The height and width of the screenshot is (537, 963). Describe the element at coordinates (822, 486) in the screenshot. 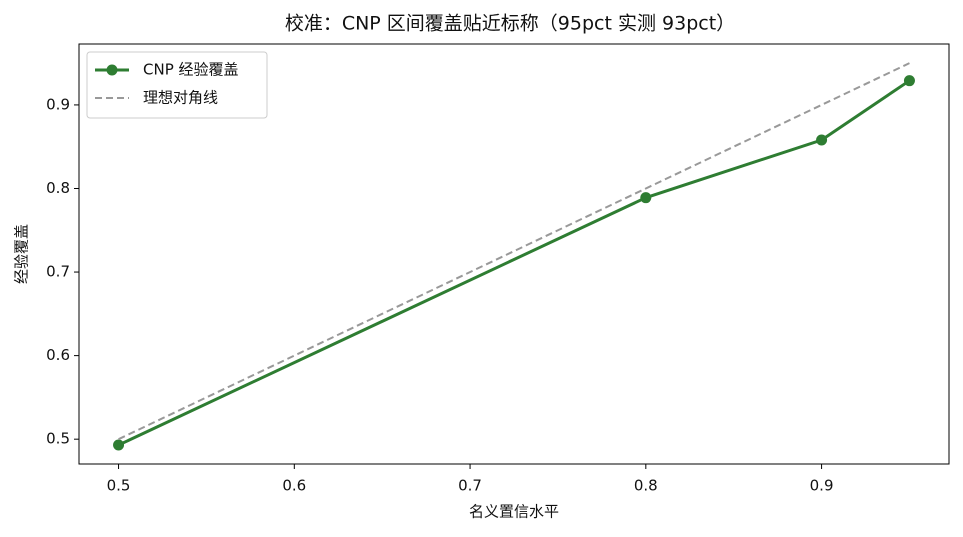

I see `x-tick-label: 0.9` at that location.